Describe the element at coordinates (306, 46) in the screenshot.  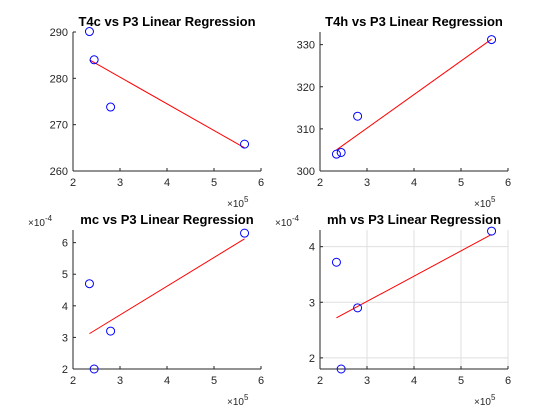
I see `y-tick-label: 330` at that location.